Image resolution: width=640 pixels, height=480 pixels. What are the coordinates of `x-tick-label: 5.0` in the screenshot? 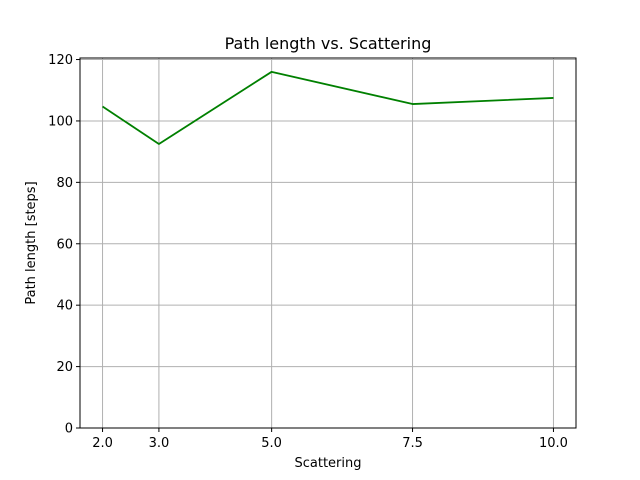 It's located at (271, 443).